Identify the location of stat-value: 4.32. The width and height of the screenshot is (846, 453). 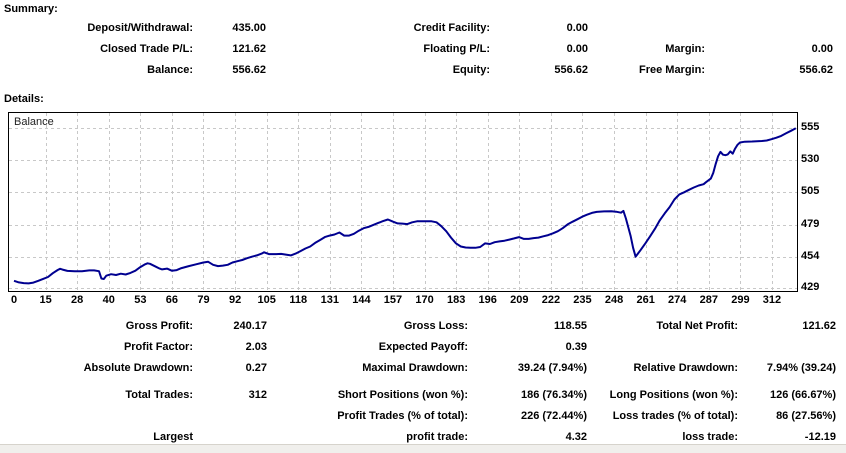
(576, 437).